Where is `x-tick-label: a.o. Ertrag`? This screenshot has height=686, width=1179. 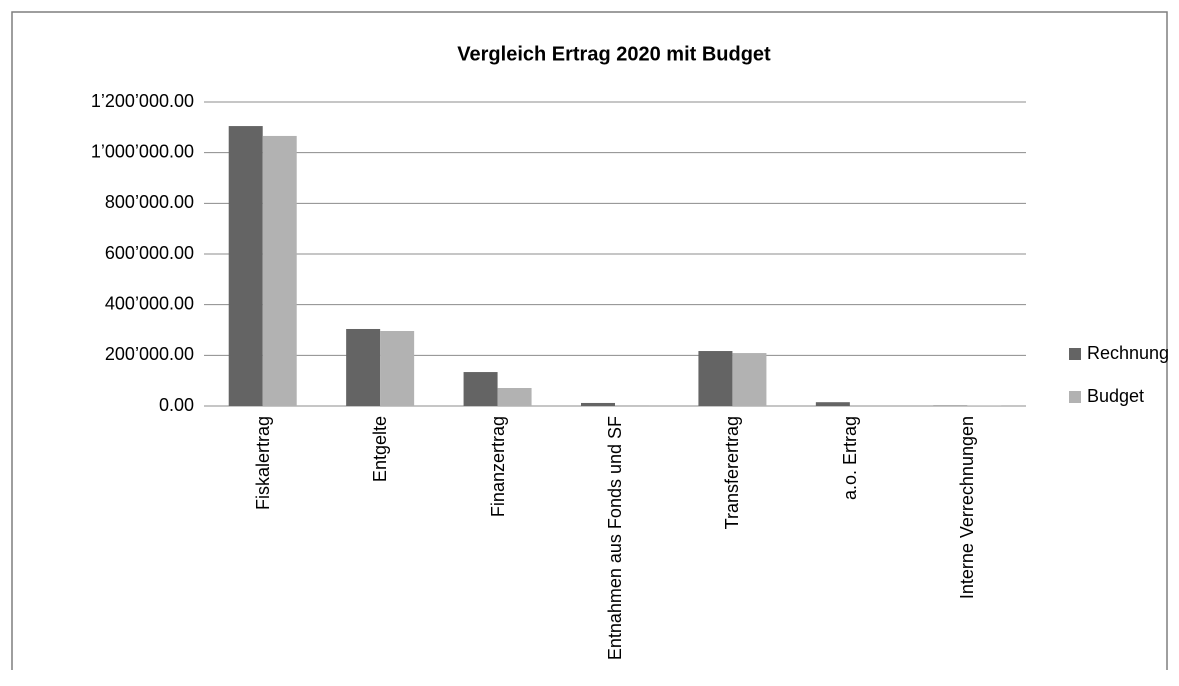 x-tick-label: a.o. Ertrag is located at coordinates (850, 551).